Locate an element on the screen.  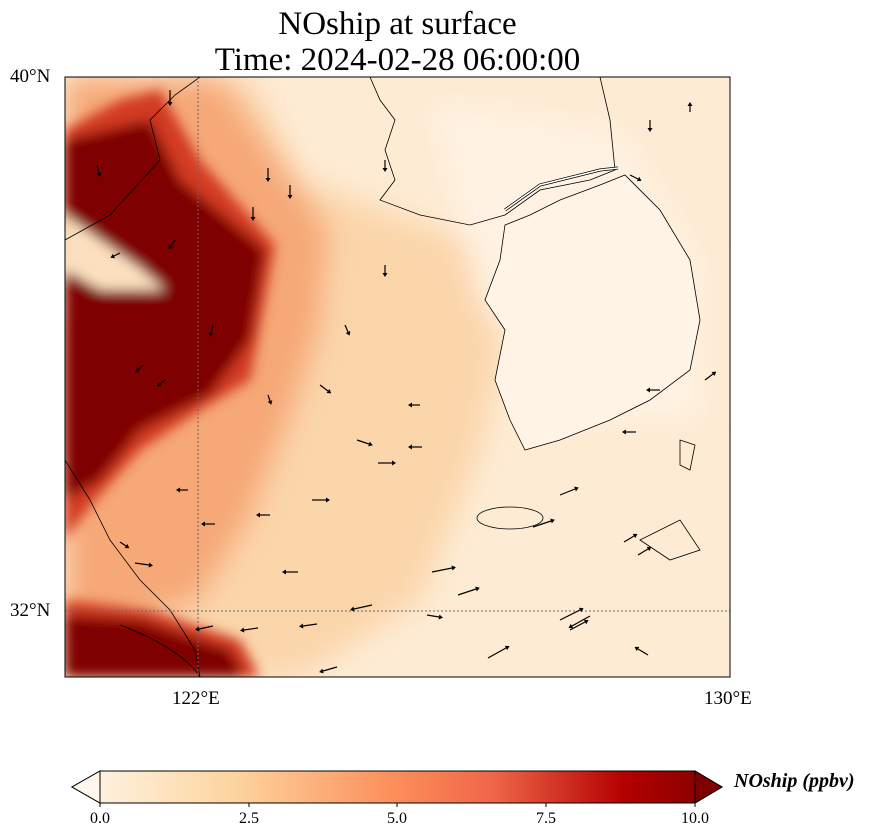
colorbar-extend-high is located at coordinates (708, 787).